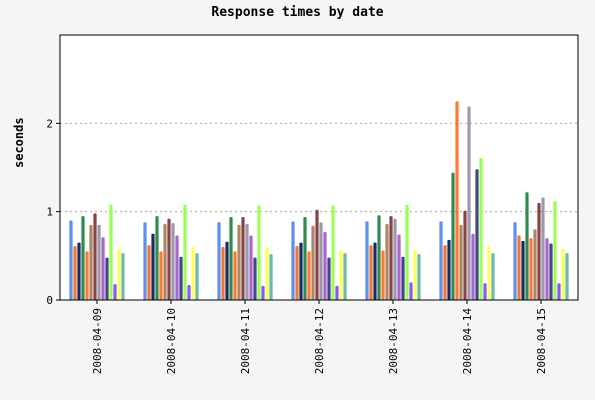 Image resolution: width=595 pixels, height=400 pixels. What do you see at coordinates (393, 341) in the screenshot?
I see `x-tick-label: 2008-04-13` at bounding box center [393, 341].